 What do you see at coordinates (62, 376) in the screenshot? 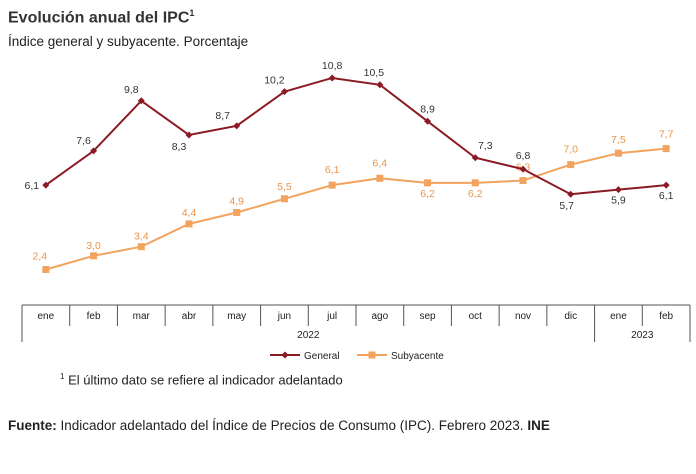
I see `footnote-mark: 1` at bounding box center [62, 376].